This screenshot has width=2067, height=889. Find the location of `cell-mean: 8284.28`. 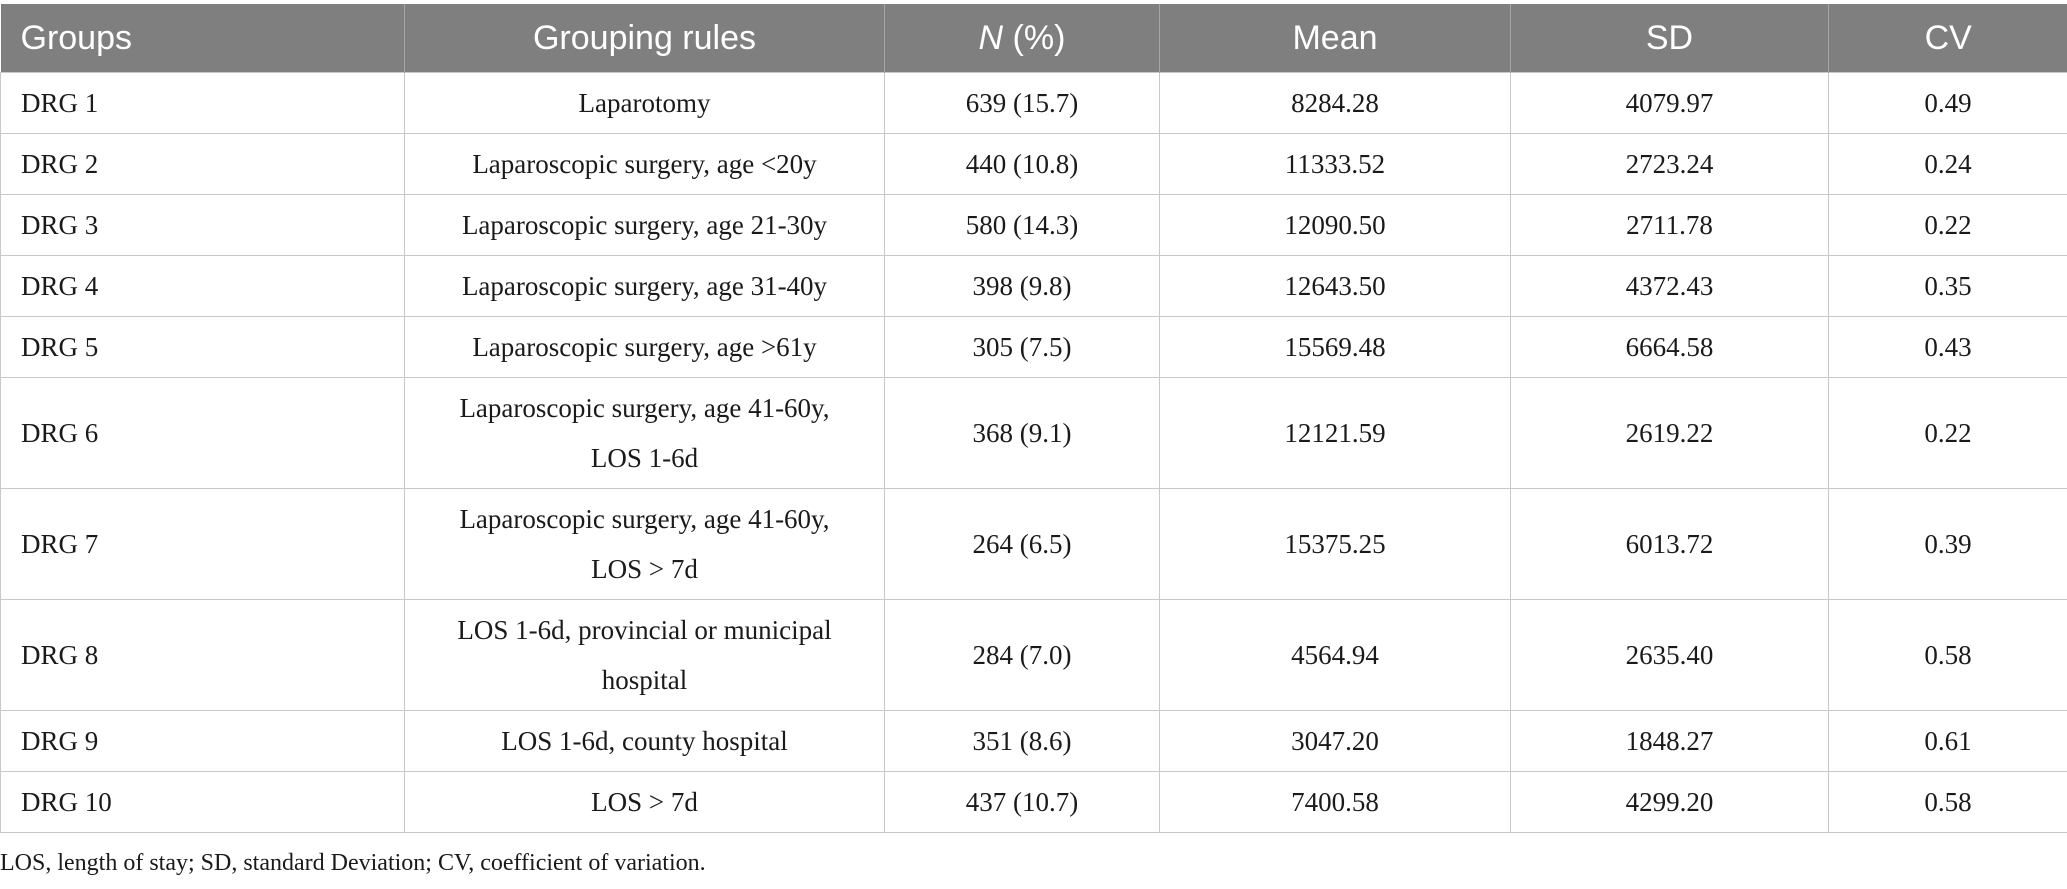

cell-mean: 8284.28 is located at coordinates (1335, 103).